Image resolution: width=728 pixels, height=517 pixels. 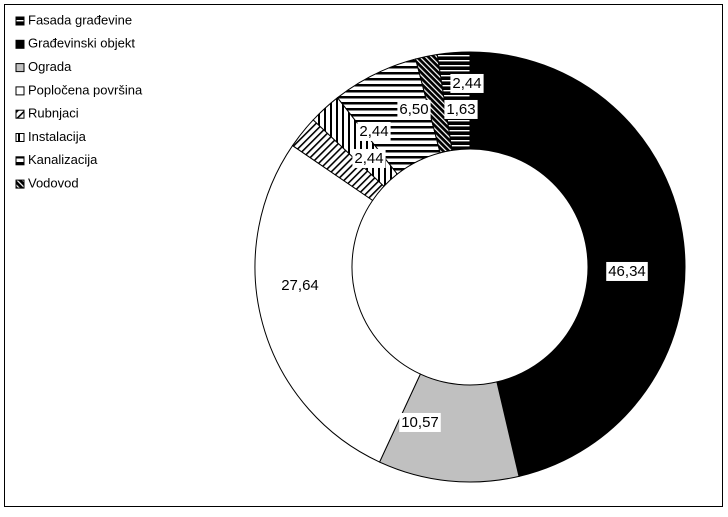 I want to click on legend-label-fasada-gradevine: Fasada građevine, so click(x=80, y=19).